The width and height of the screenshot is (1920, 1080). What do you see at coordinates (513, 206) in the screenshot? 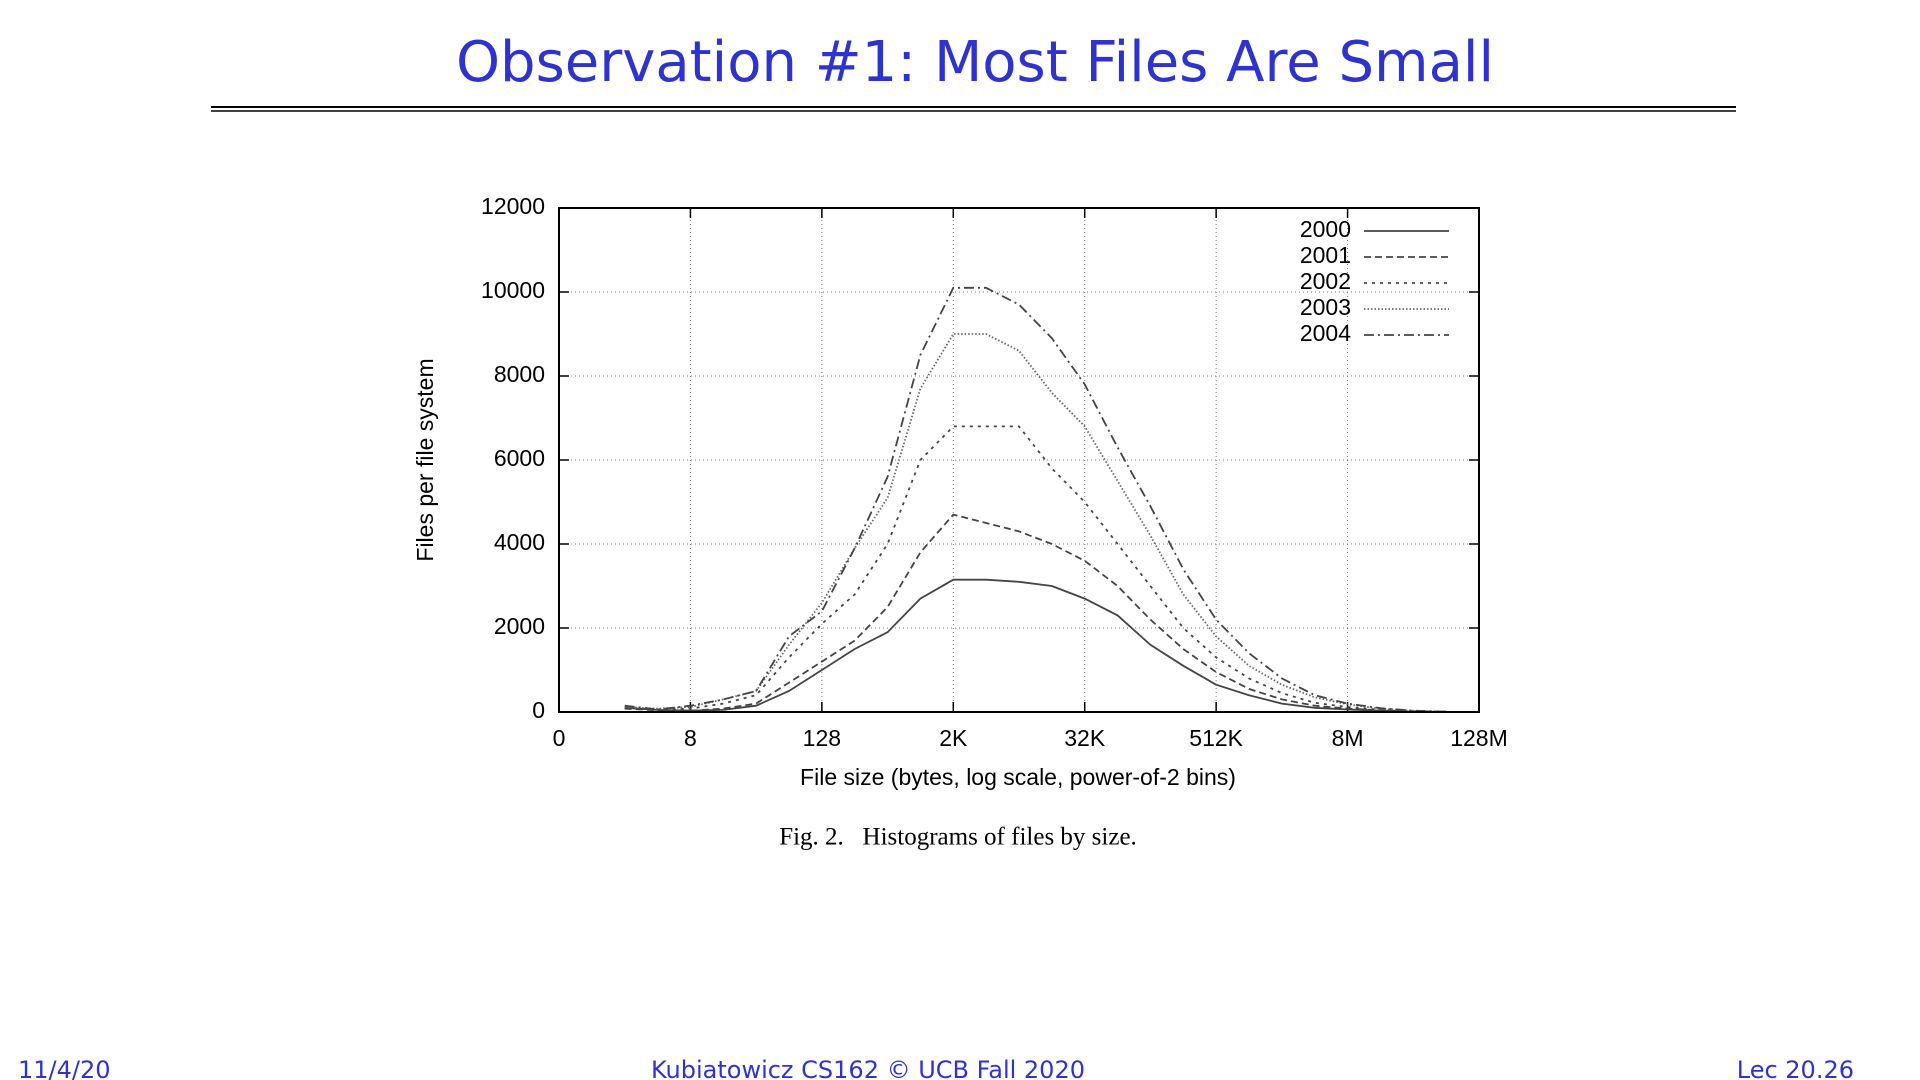
I see `y-tick-label: 12000` at bounding box center [513, 206].